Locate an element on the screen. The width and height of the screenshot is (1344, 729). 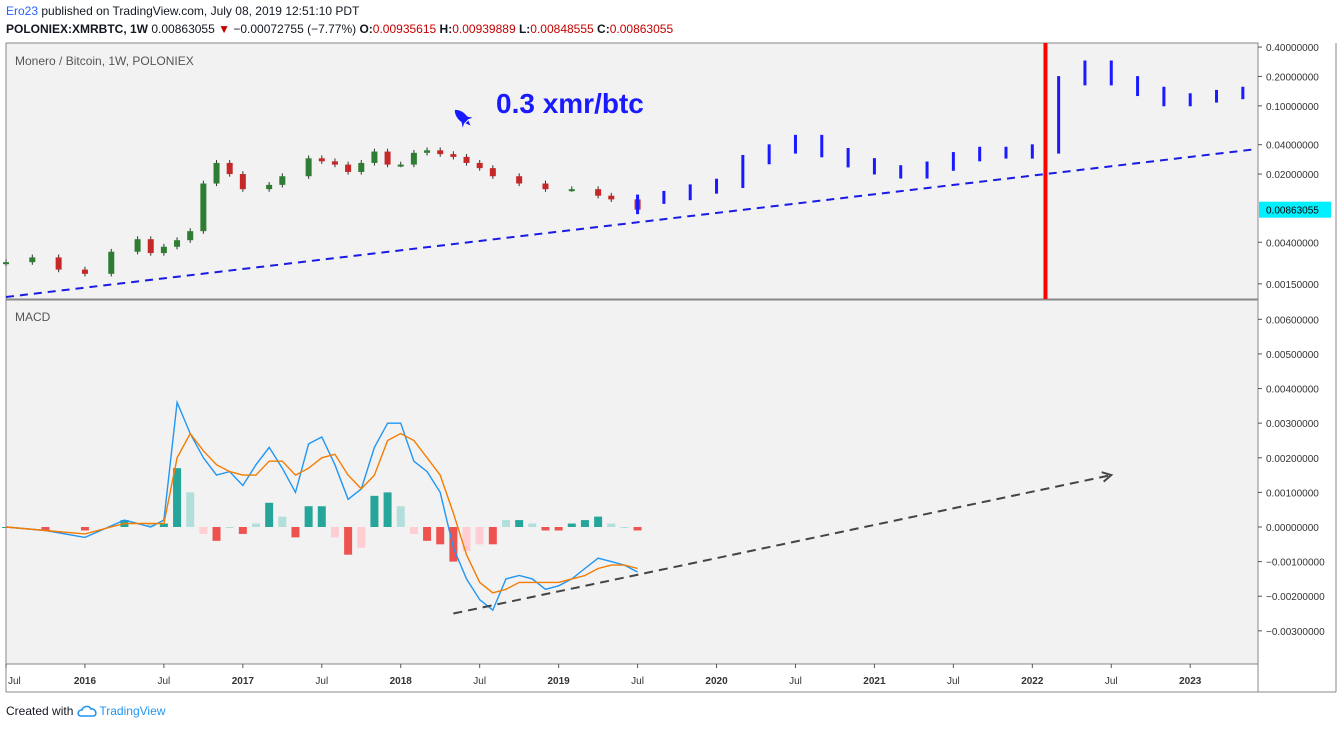
macd-trend-arrow is located at coordinates (782, 544).